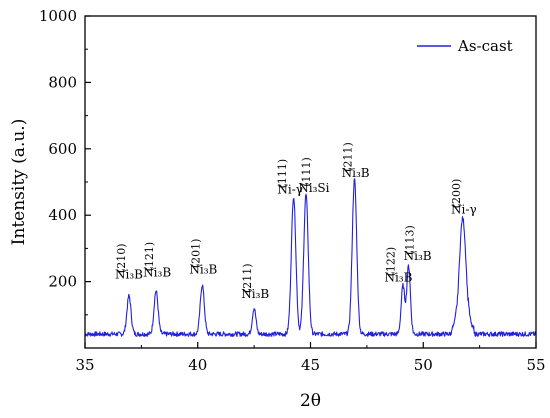  Describe the element at coordinates (456, 194) in the screenshot. I see `peak-hkl-label: (200)` at that location.